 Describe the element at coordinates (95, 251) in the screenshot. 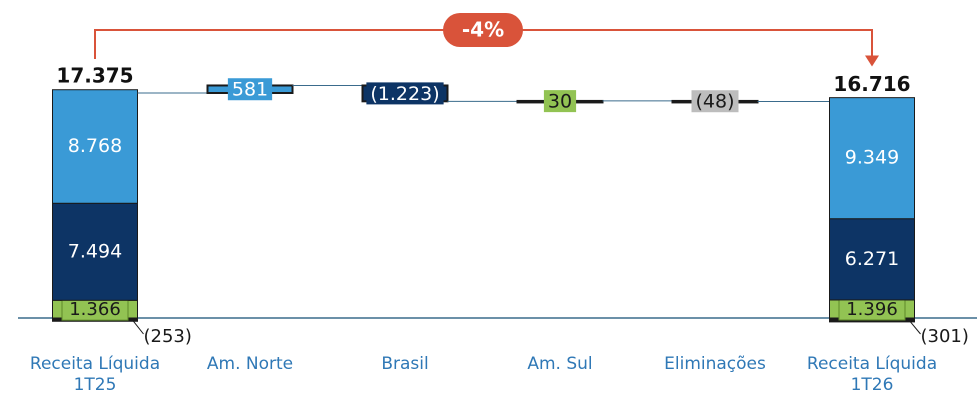

I see `value-label: 7.494` at that location.